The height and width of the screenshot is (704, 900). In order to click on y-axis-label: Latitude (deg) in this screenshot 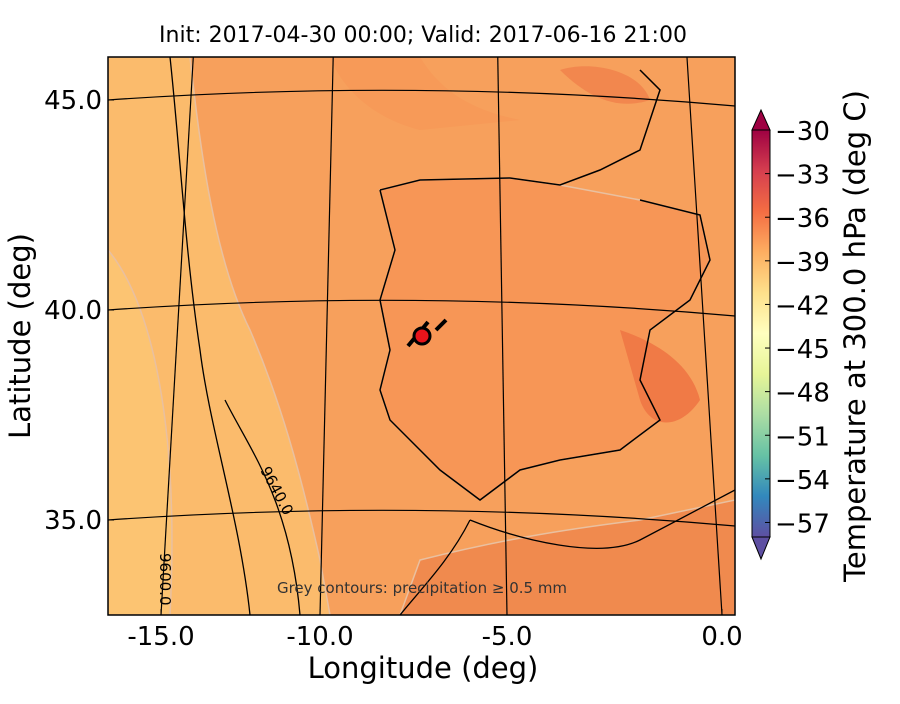, I will do `click(20, 336)`.